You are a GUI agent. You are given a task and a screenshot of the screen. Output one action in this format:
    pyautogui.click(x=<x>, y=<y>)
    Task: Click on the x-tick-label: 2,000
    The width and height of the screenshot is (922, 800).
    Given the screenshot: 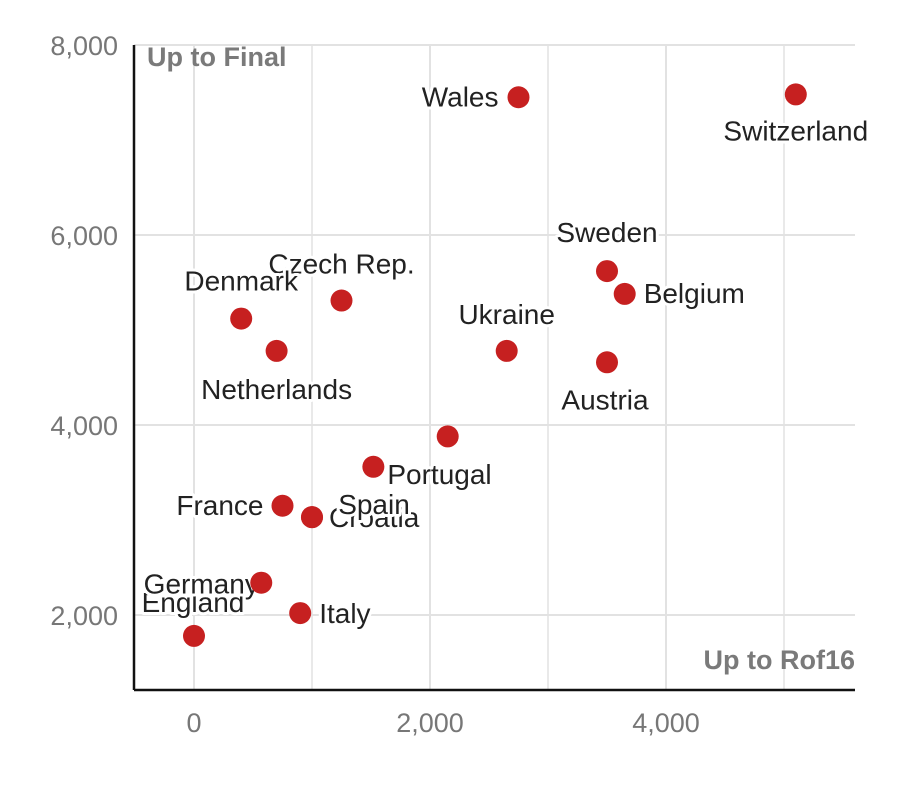 What is the action you would take?
    pyautogui.click(x=430, y=723)
    